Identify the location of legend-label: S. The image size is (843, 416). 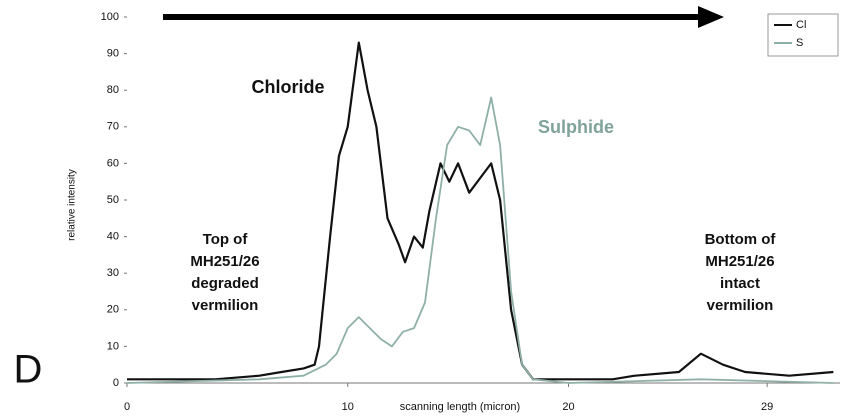
(799, 43).